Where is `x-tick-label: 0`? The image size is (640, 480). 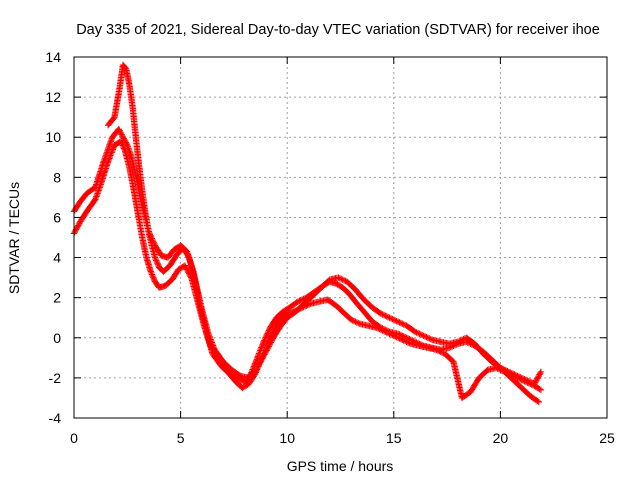 x-tick-label: 0 is located at coordinates (74, 438).